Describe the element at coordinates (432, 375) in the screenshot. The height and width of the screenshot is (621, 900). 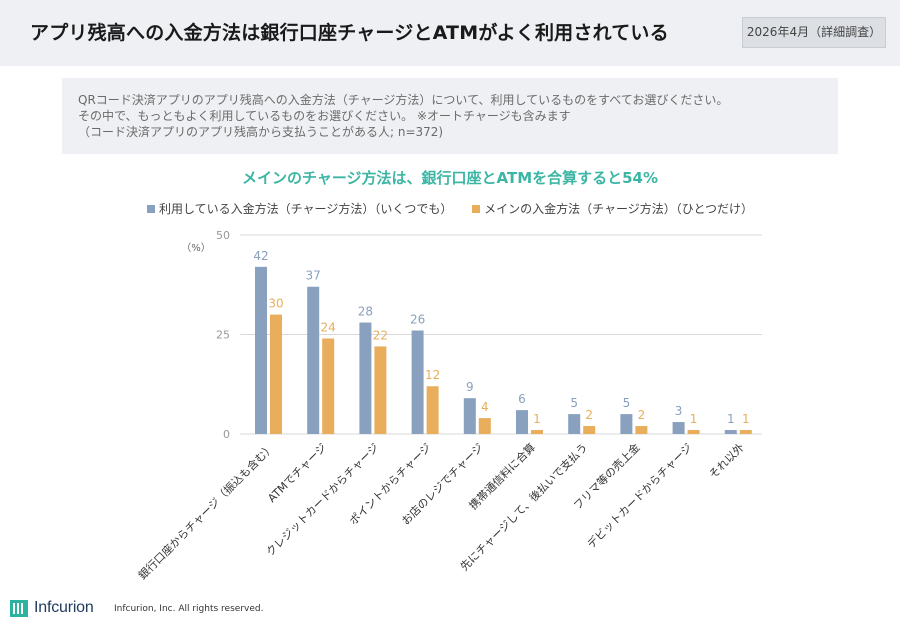
I see `data-label-1-3: 12` at that location.